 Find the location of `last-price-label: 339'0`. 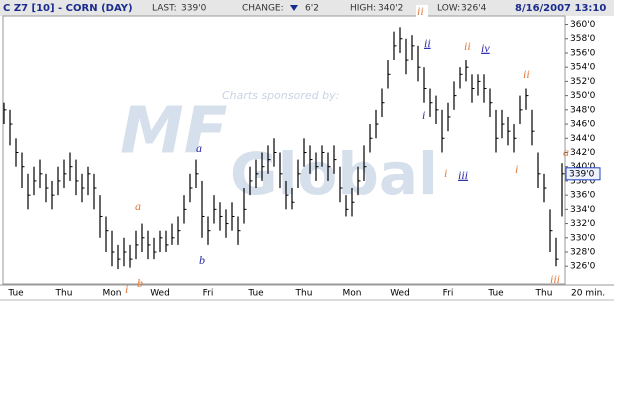

last-price-label: 339'0 is located at coordinates (582, 174).